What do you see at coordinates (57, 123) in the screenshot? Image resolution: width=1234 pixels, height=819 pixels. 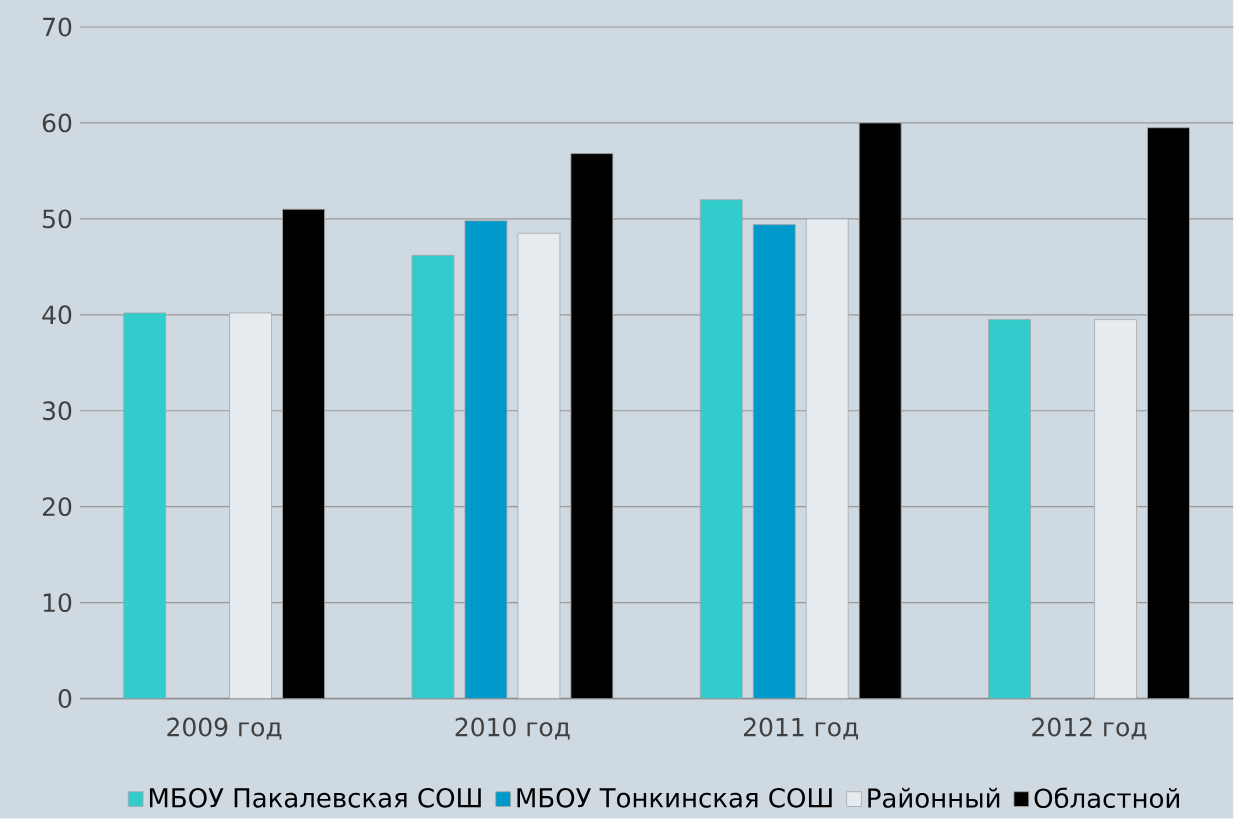 I see `y-tick-label: 60` at bounding box center [57, 123].